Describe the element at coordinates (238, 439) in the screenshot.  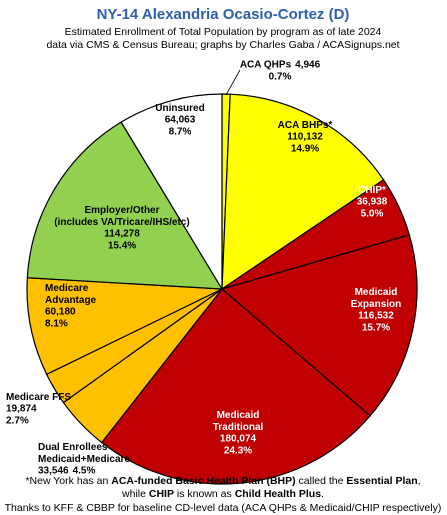
I see `slice-value: 180,074` at that location.